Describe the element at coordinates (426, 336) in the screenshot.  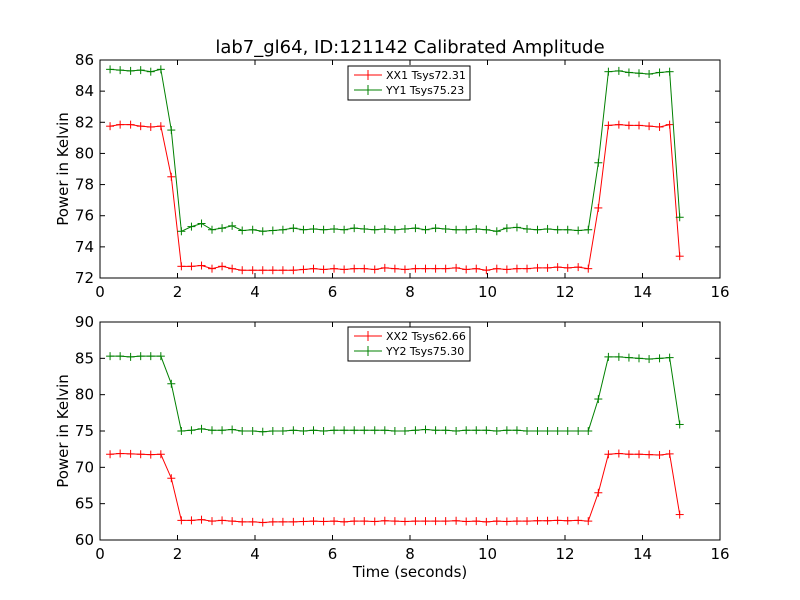
I see `bottom-legend-label-xx2: XX2 Tsys62.66` at that location.